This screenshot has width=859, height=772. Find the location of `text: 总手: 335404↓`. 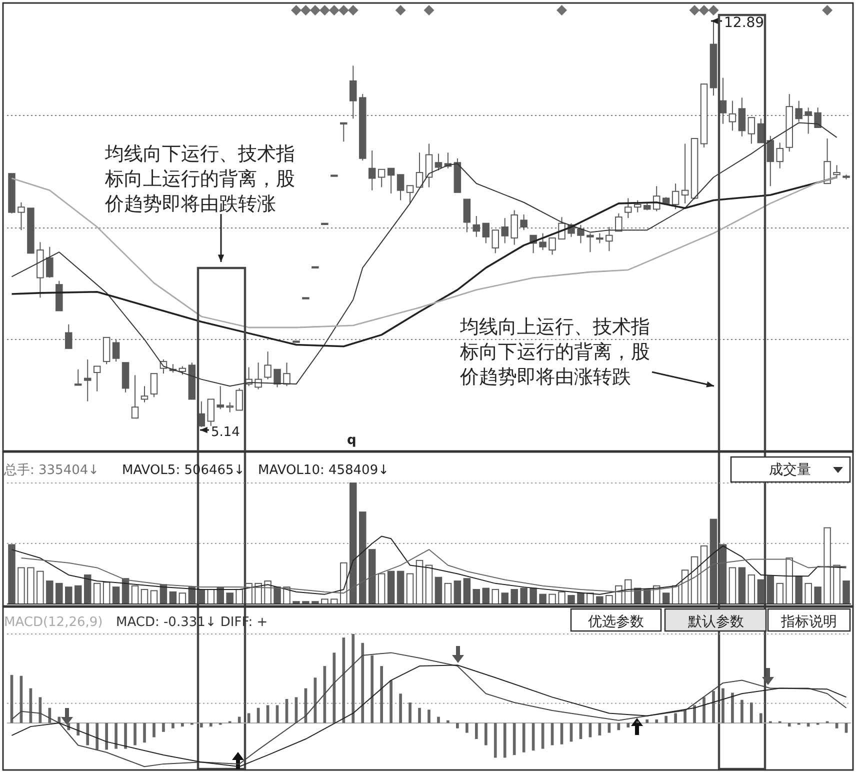

text: 总手: 335404↓ is located at coordinates (51, 470).